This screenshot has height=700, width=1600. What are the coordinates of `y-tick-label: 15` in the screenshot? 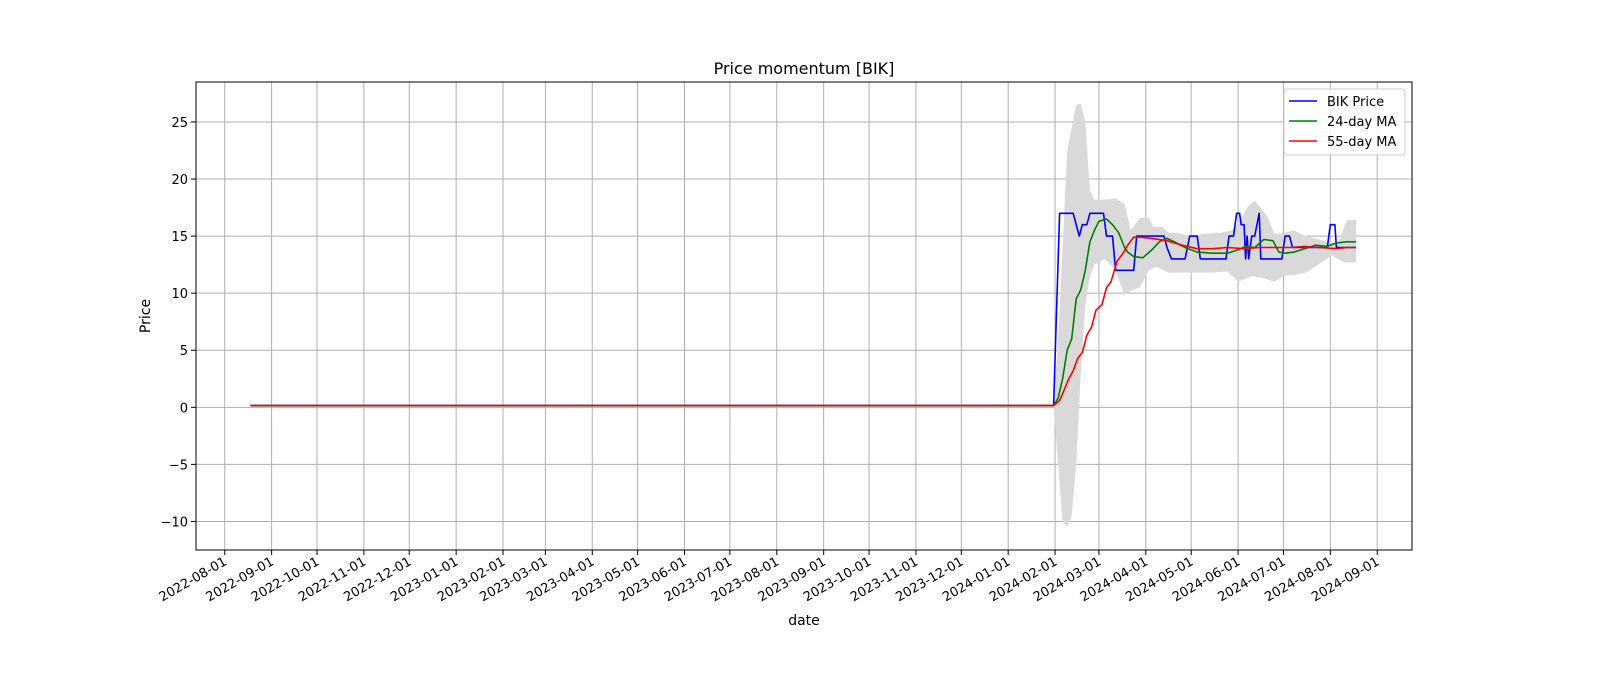 It's located at (179, 237).